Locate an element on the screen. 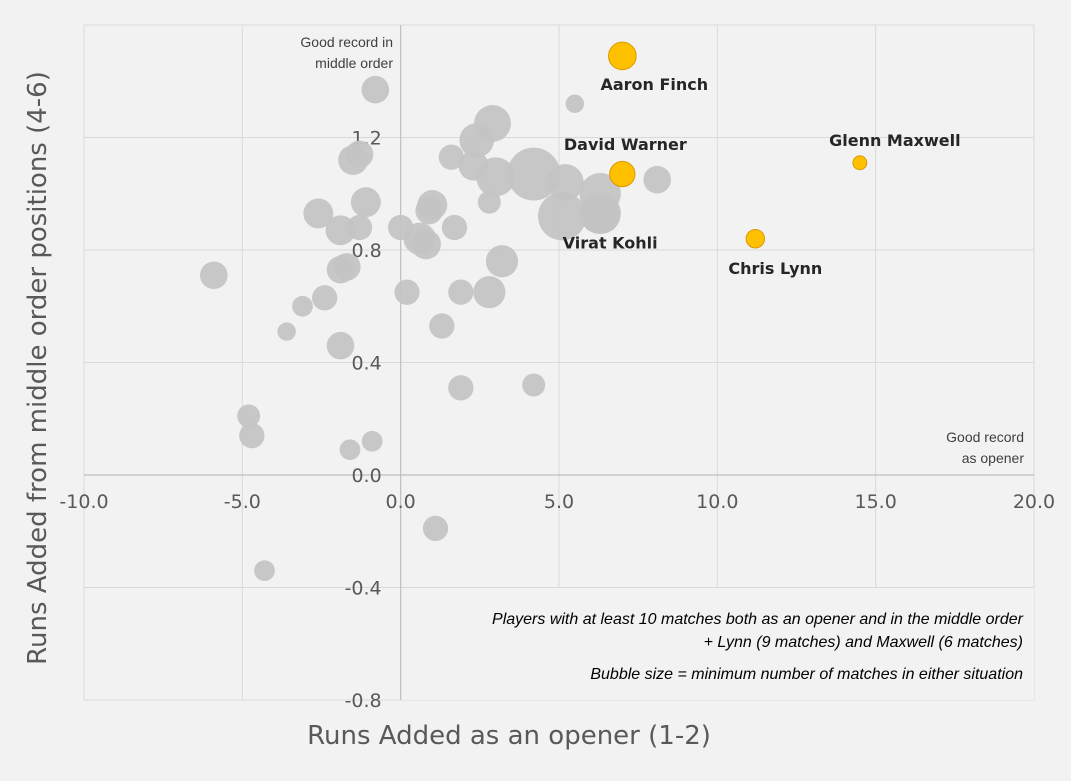 This screenshot has width=1071, height=781. highlight-label: Virat Kohli is located at coordinates (610, 242).